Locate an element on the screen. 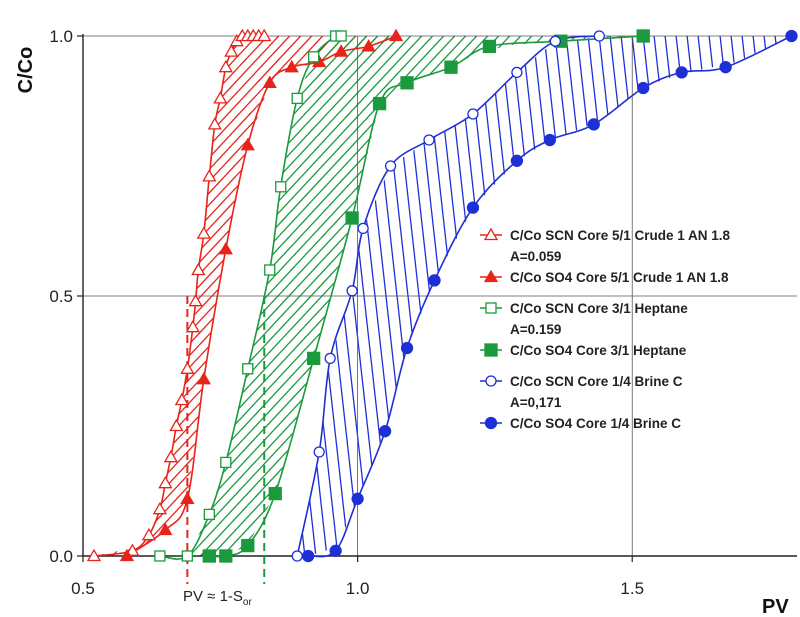  y-tick-label: 0.5 is located at coordinates (61, 296).